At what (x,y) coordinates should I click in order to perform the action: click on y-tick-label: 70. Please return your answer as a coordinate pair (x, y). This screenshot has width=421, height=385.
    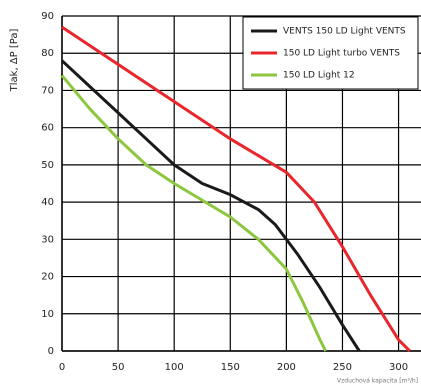
    Looking at the image, I should click on (47, 90).